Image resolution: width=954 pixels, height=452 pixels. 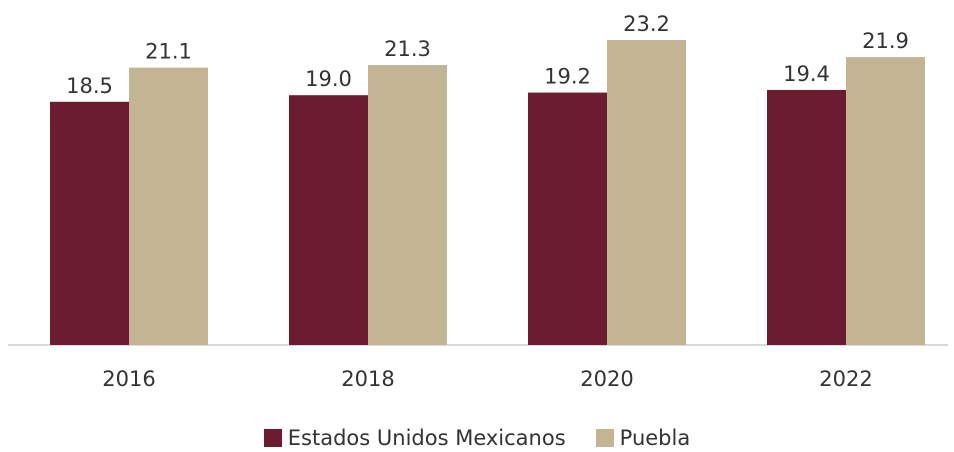 What do you see at coordinates (655, 438) in the screenshot?
I see `legend-label-puebla: Puebla` at bounding box center [655, 438].